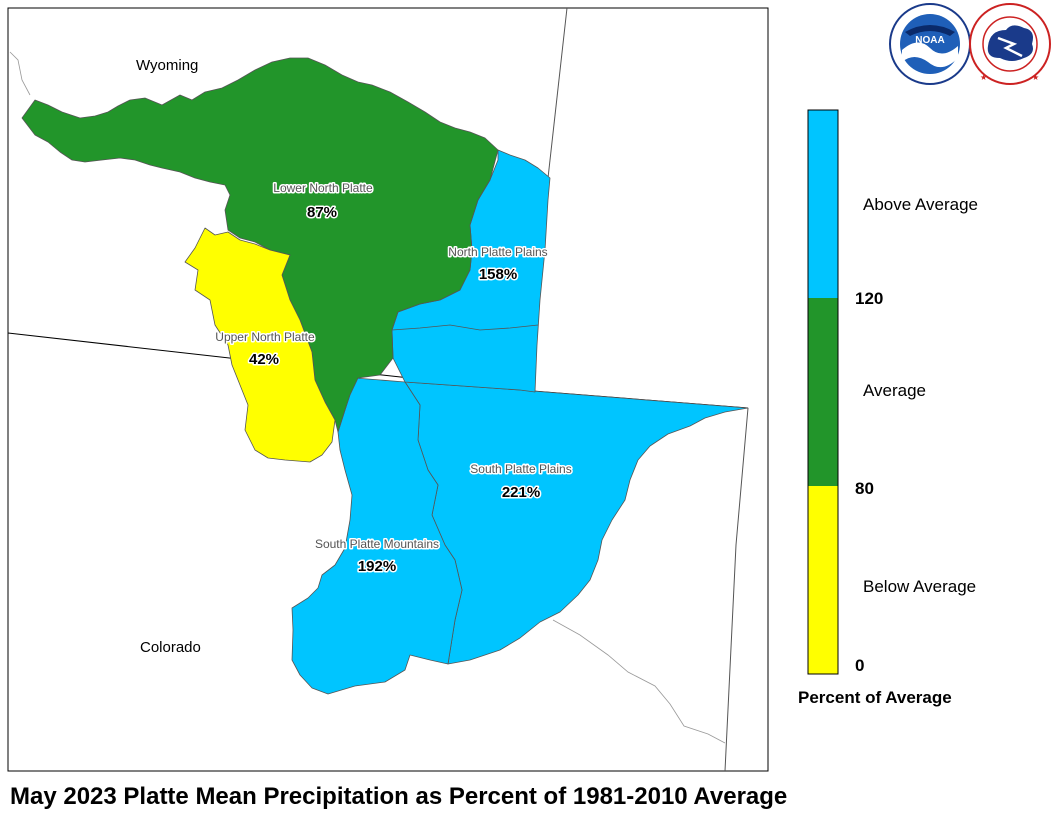  I want to click on internal-divides, so click(465, 327).